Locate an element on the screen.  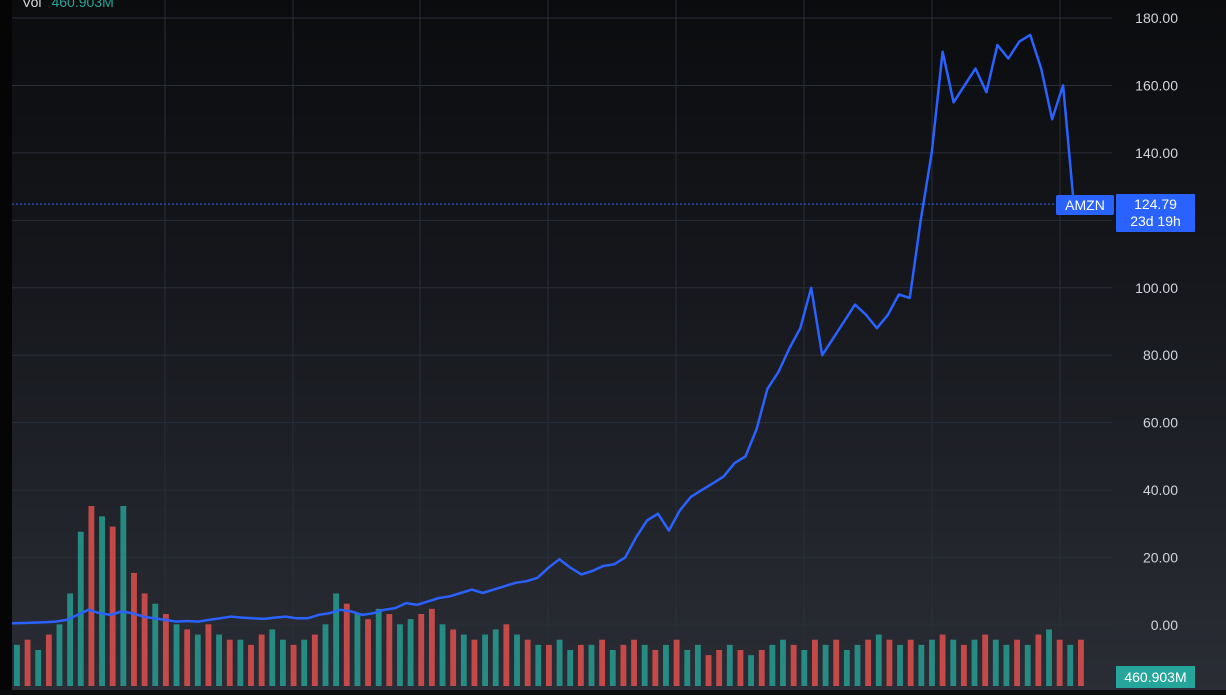
y-tick-label-4: 100.00 is located at coordinates (1156, 288).